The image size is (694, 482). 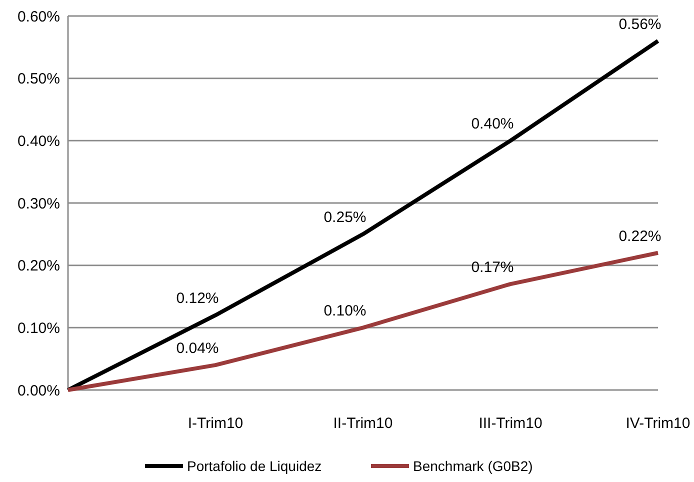 What do you see at coordinates (492, 267) in the screenshot?
I see `data-label: 0.17%` at bounding box center [492, 267].